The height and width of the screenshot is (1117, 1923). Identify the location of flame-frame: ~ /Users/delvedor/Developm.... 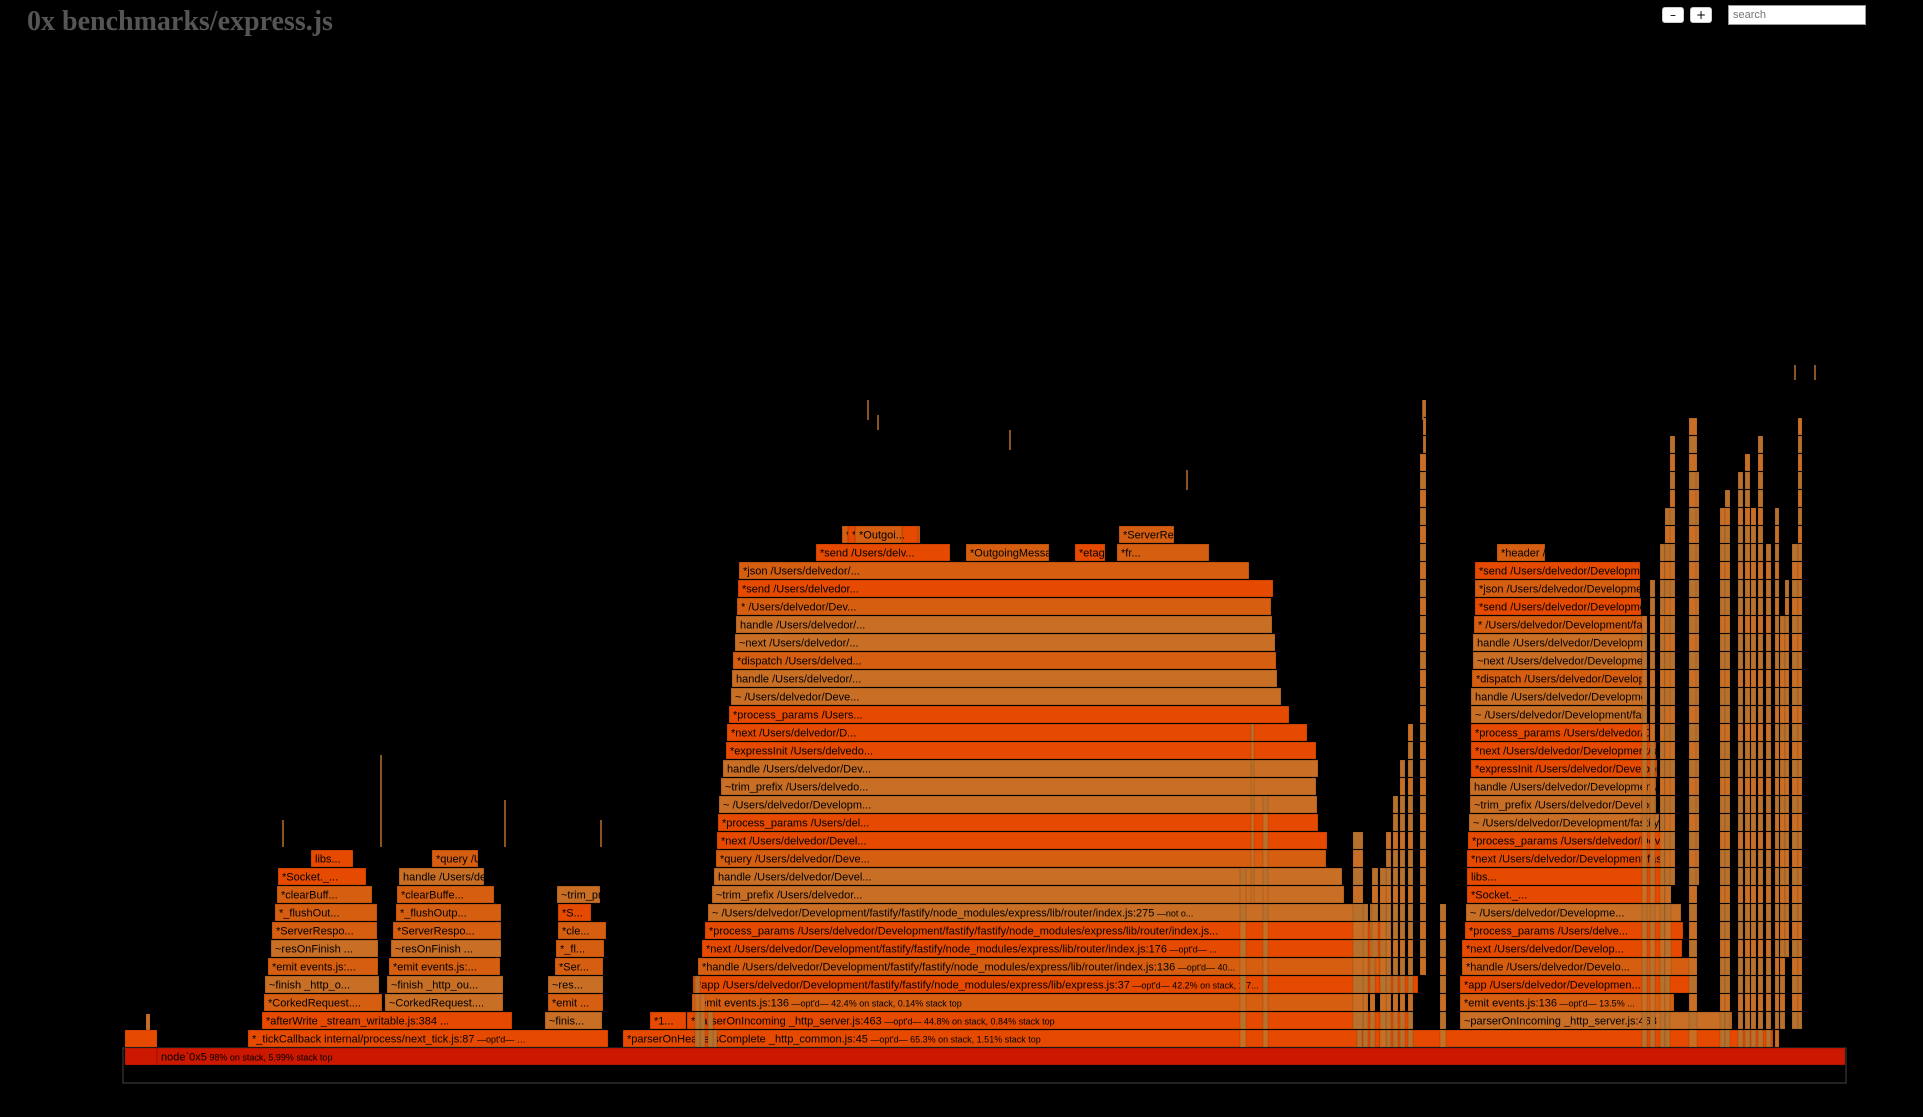
(1018, 804).